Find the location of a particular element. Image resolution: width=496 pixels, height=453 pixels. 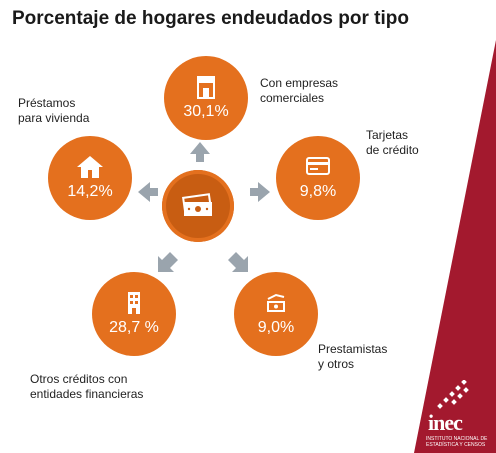

banknote-icon is located at coordinates (197, 204).